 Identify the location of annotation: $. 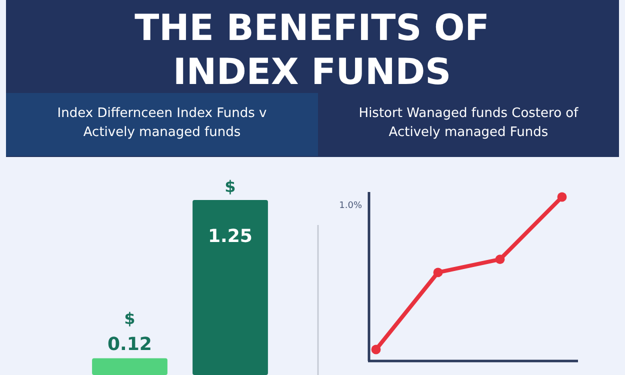
(130, 318).